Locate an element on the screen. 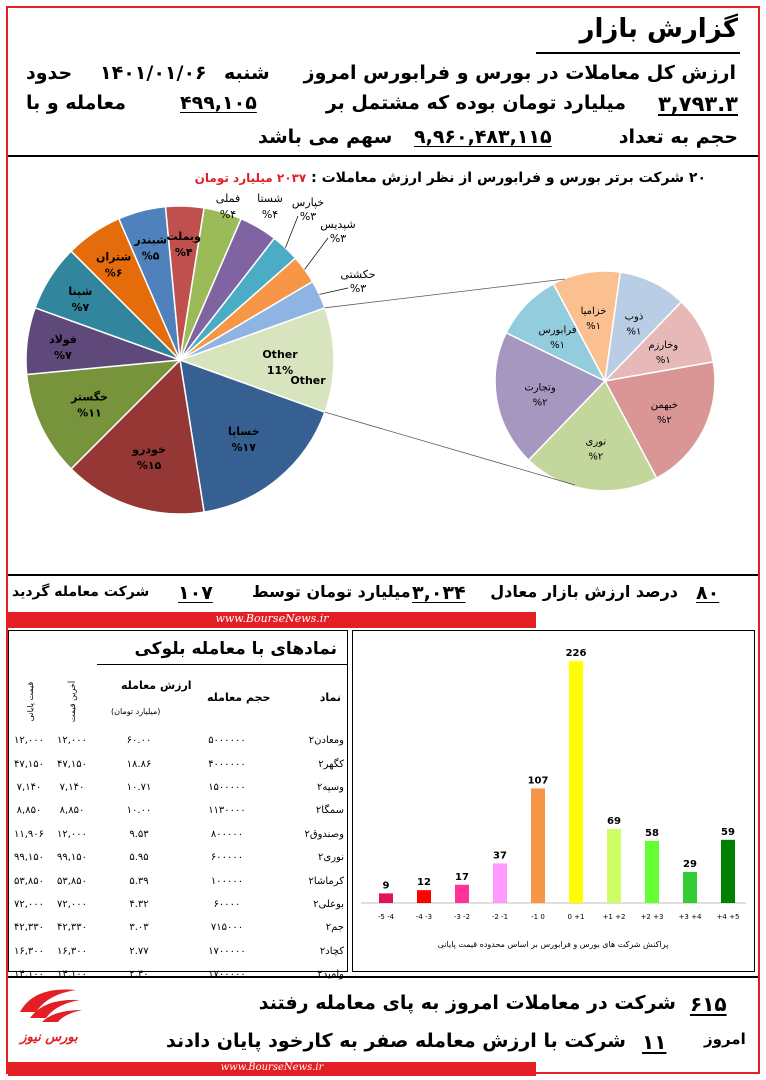 This screenshot has height=1080, width=766. pie-label-12: شپدیس is located at coordinates (337, 224).